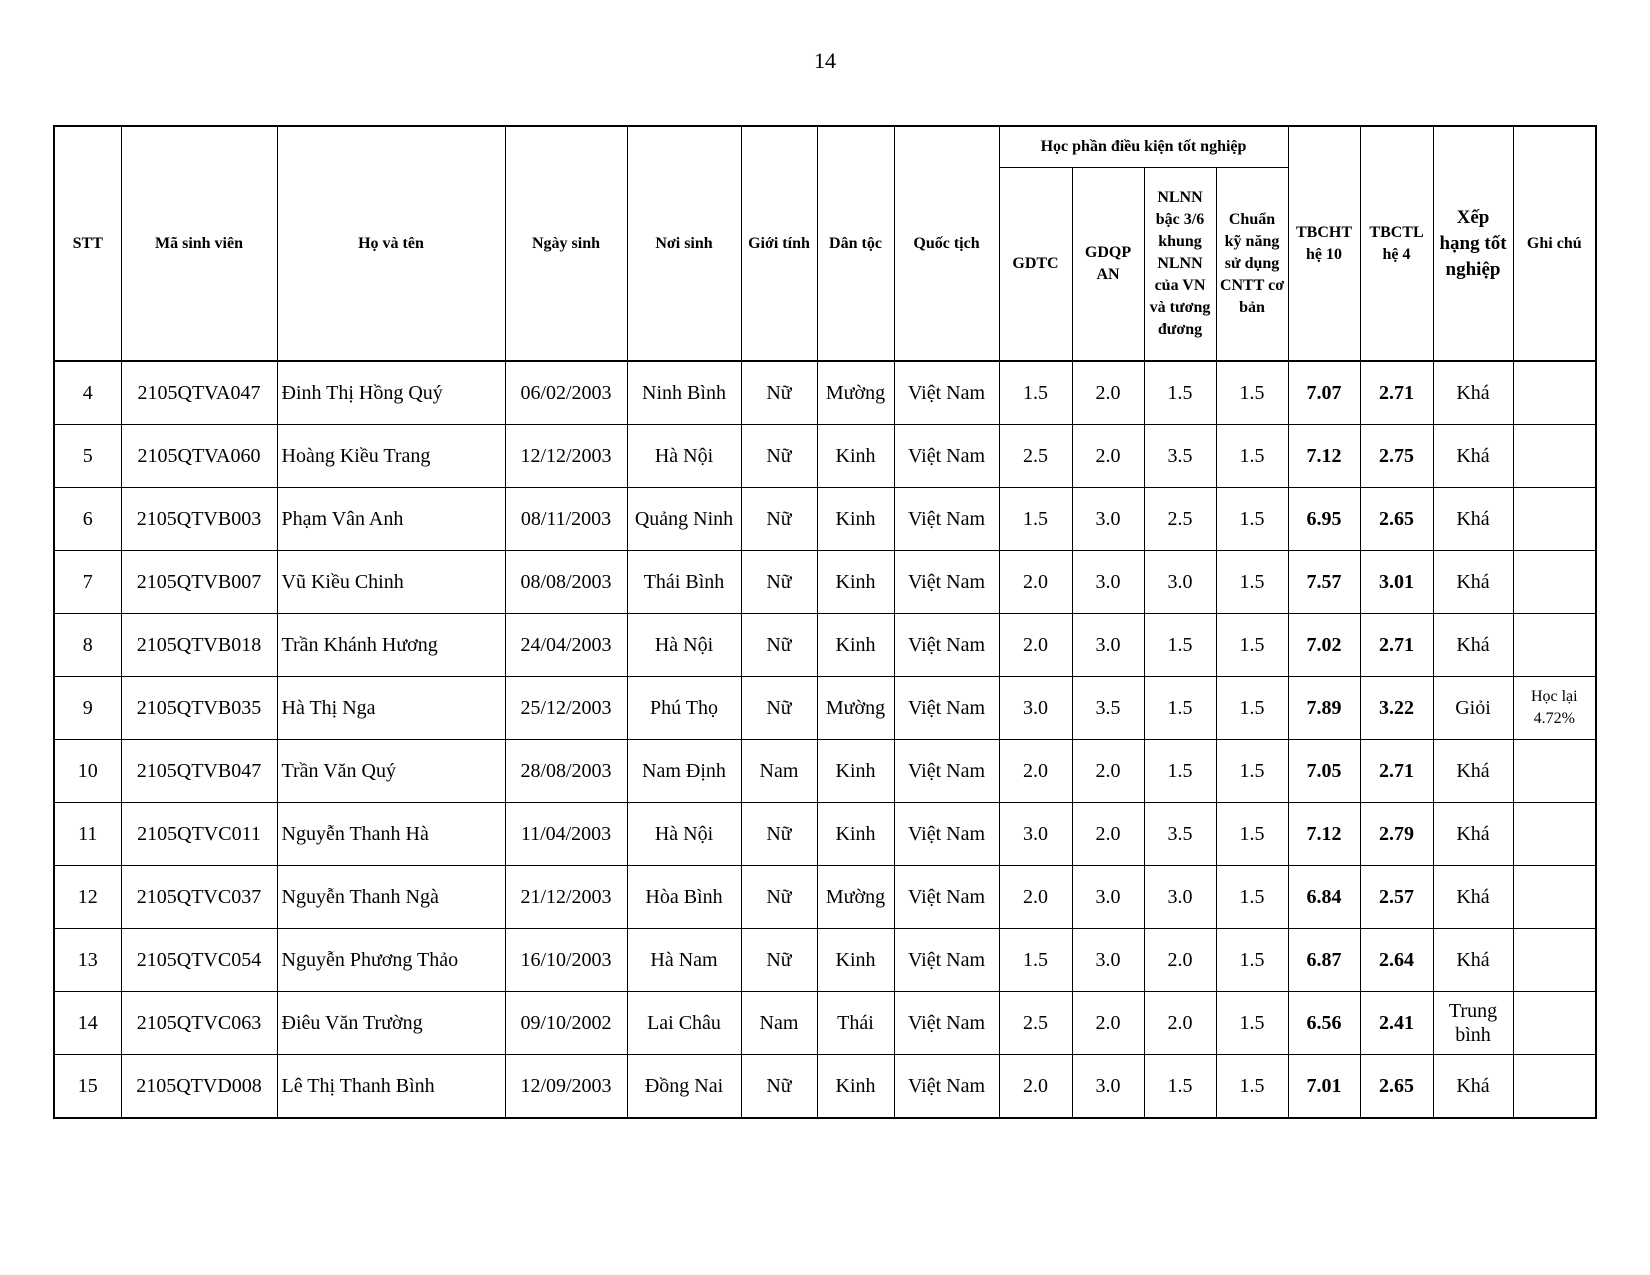 Image resolution: width=1650 pixels, height=1275 pixels. Describe the element at coordinates (1396, 243) in the screenshot. I see `header-tbctl: TBCTL hệ 4` at that location.